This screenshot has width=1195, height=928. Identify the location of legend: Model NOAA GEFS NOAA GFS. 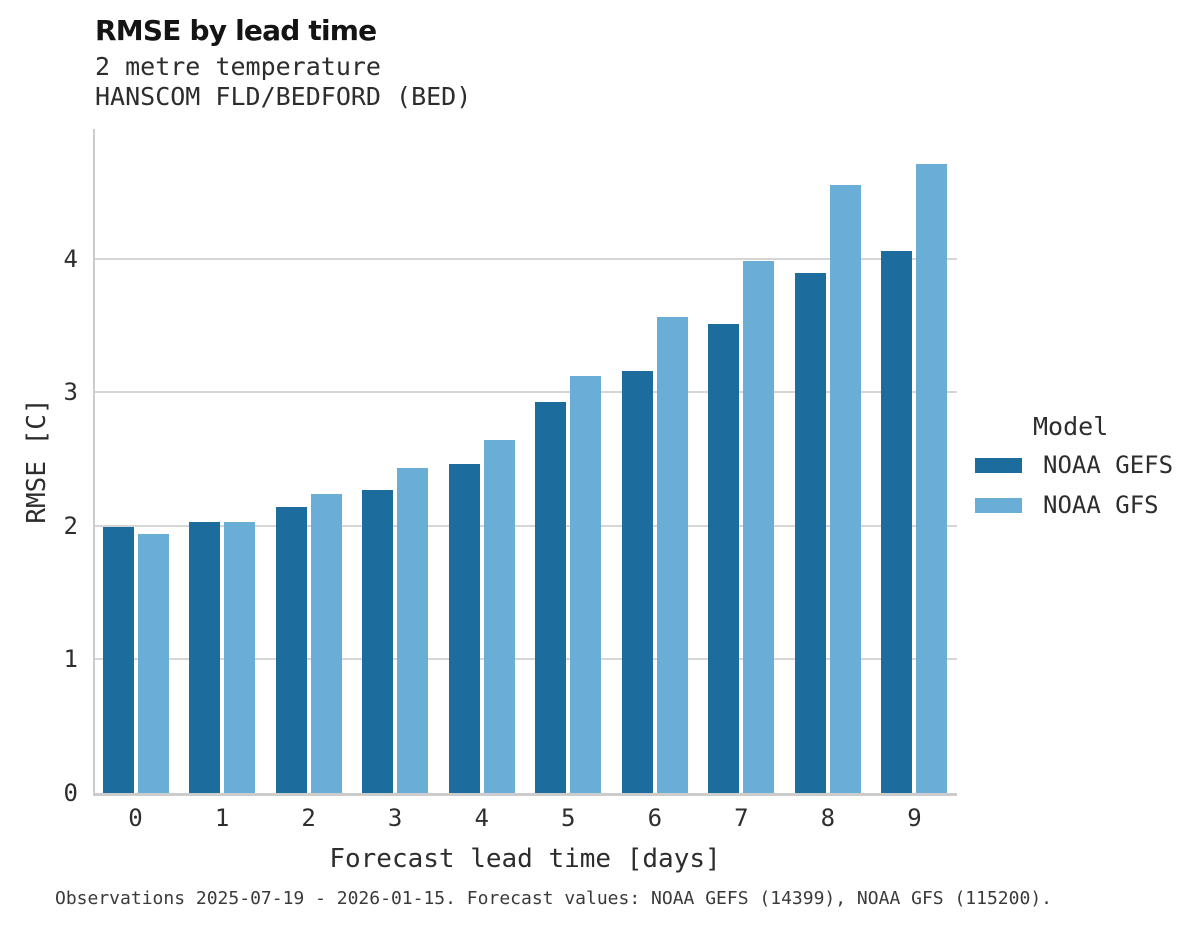
(1080, 471).